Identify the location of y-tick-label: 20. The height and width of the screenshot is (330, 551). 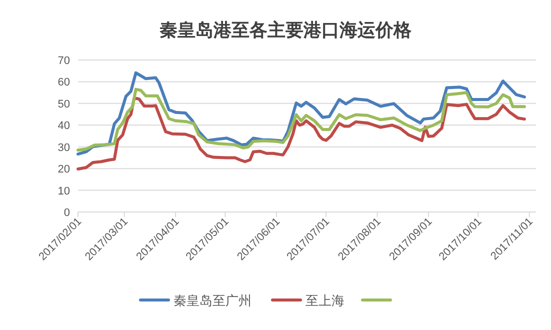
(64, 170).